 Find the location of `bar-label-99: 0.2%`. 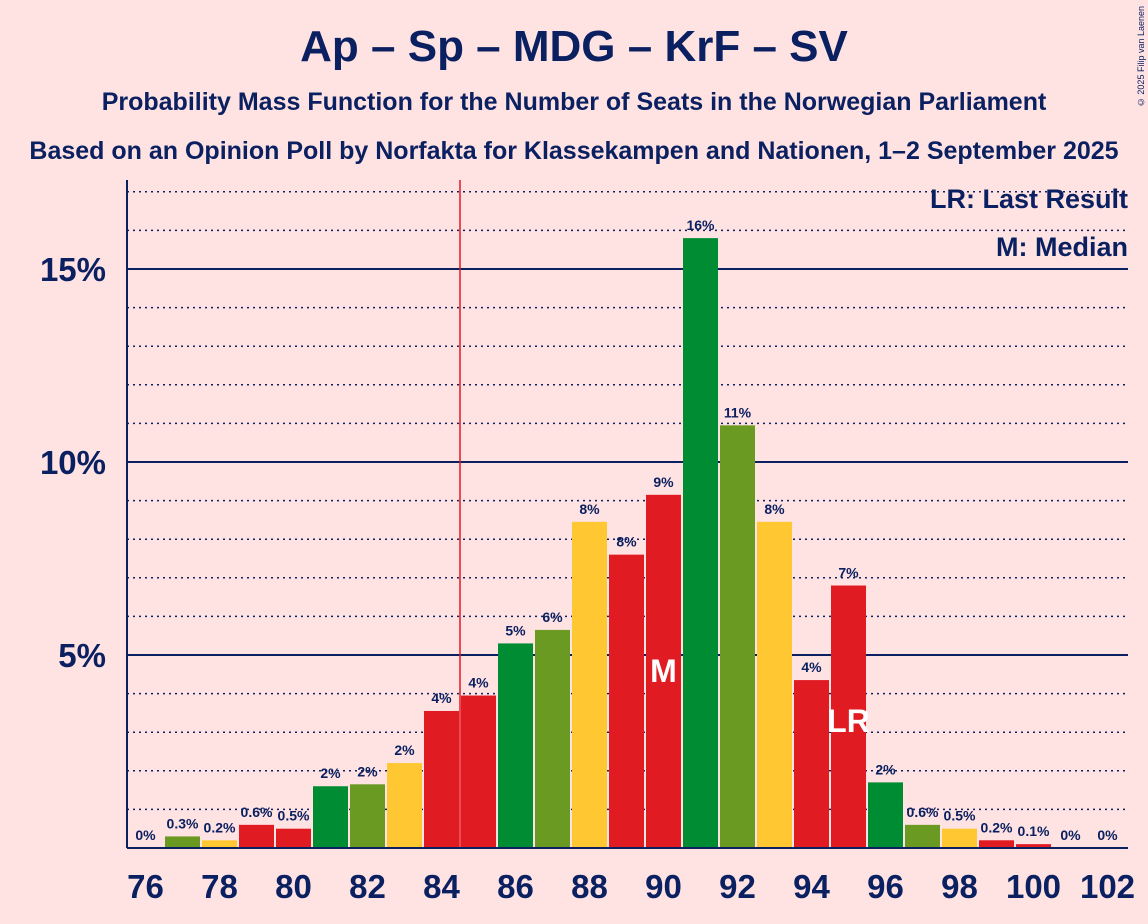

bar-label-99: 0.2% is located at coordinates (997, 827).